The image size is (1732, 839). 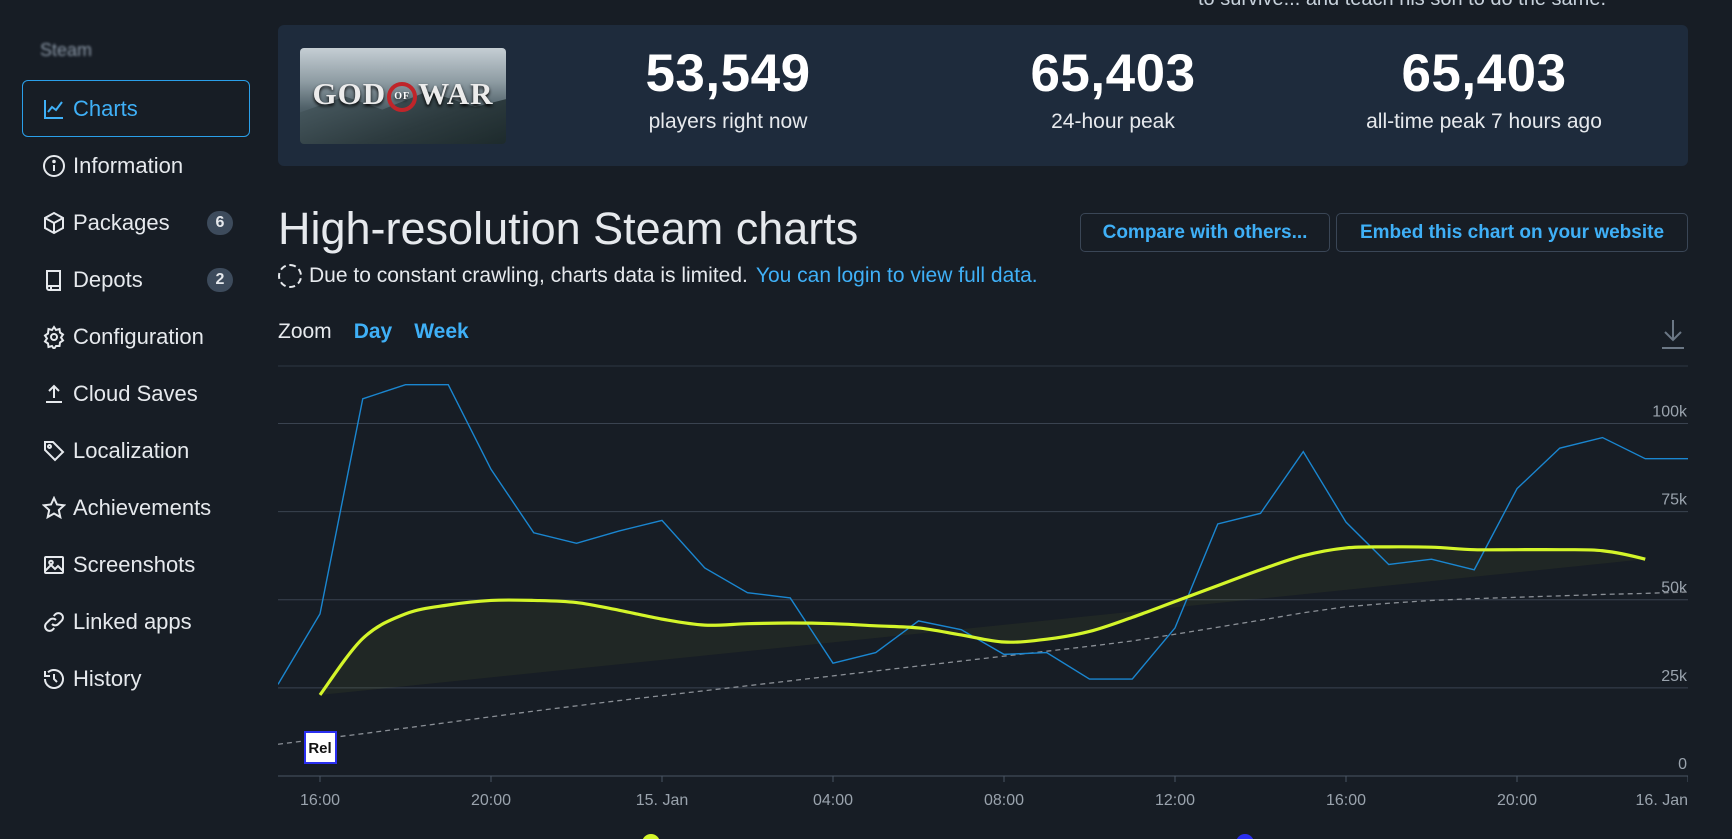 I want to click on download-icon, so click(x=1673, y=334).